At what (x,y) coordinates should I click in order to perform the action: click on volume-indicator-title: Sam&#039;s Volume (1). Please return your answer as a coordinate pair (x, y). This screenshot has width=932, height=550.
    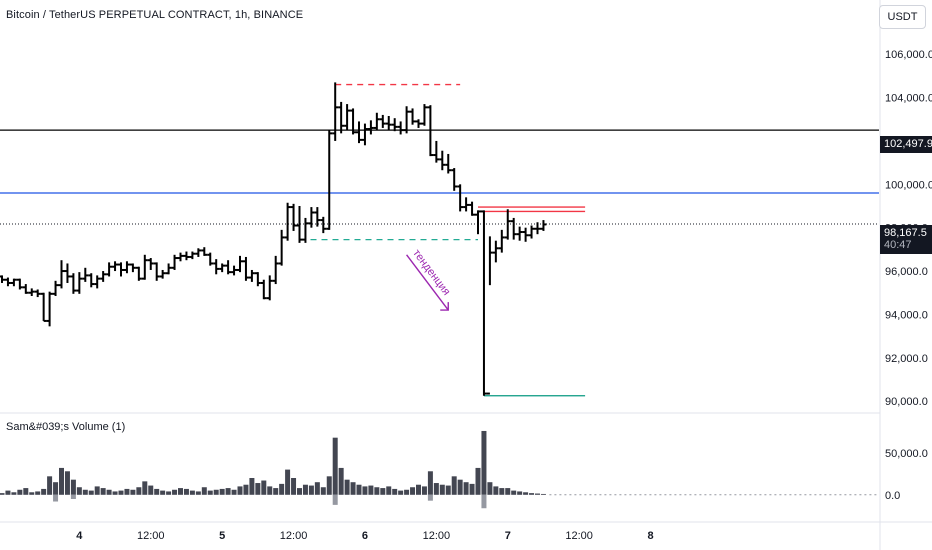
    Looking at the image, I should click on (66, 427).